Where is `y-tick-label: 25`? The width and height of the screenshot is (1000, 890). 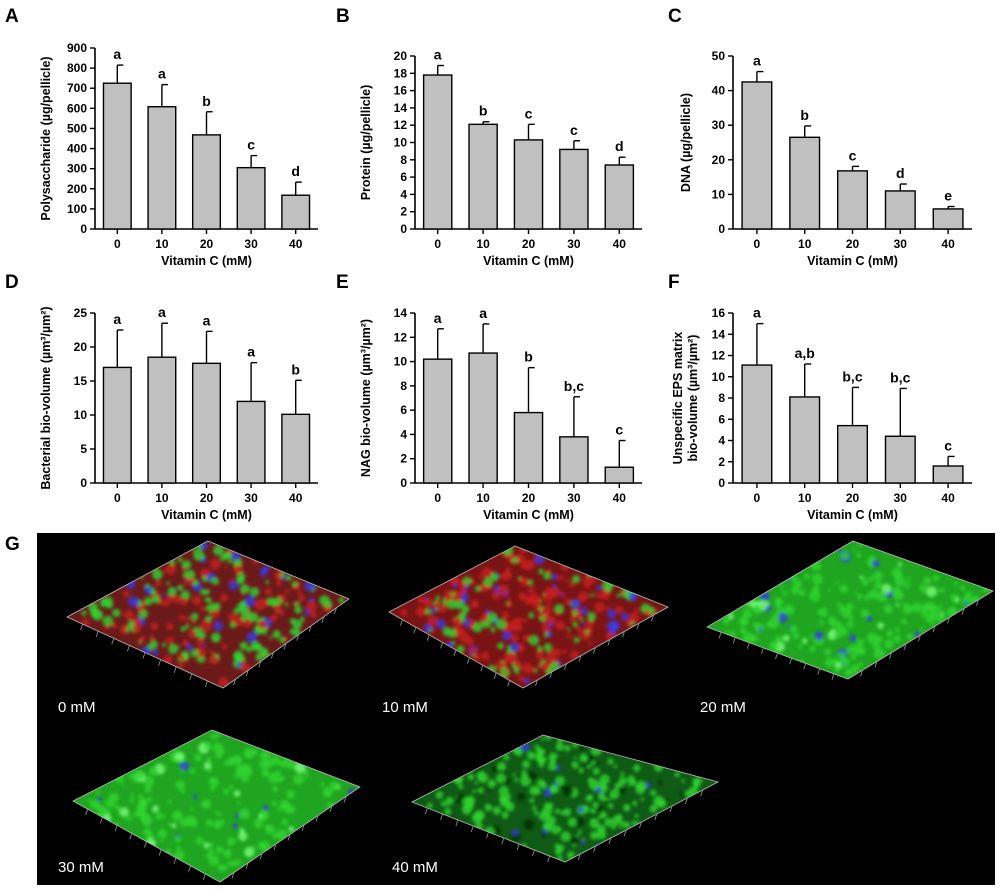 y-tick-label: 25 is located at coordinates (81, 313).